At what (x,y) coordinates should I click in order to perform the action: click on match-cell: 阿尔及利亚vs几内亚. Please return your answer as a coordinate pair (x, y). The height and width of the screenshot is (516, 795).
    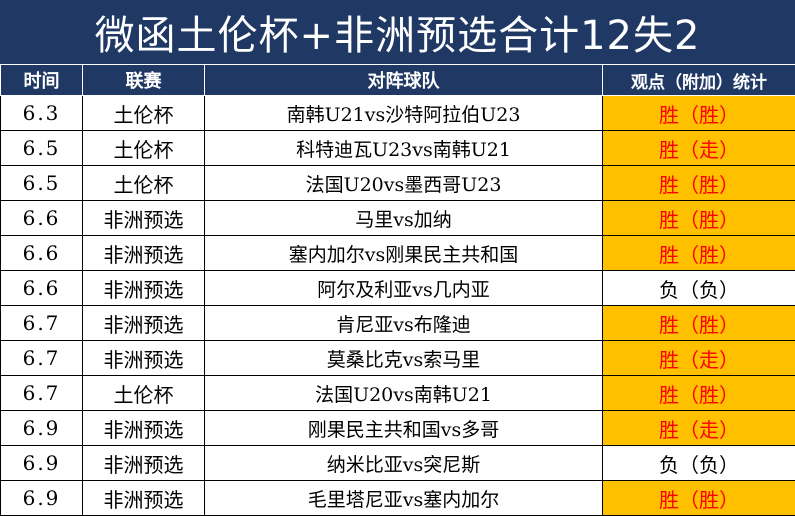
    Looking at the image, I should click on (404, 288).